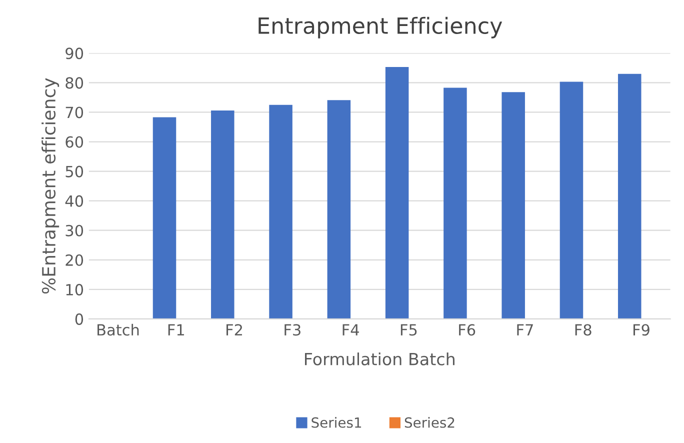 The image size is (684, 443). I want to click on chart-title: Entrapment Efficiency, so click(380, 27).